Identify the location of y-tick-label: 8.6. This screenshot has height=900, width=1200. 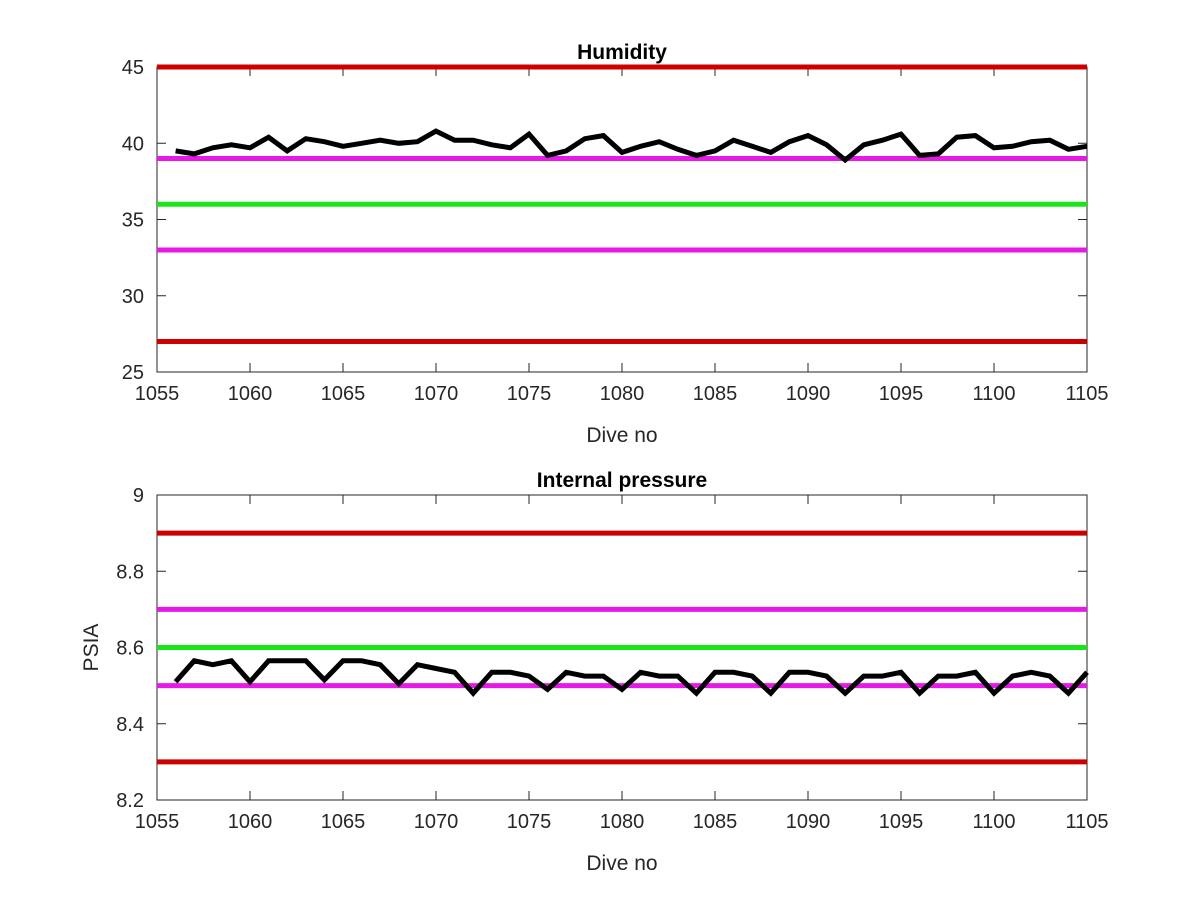
(130, 649).